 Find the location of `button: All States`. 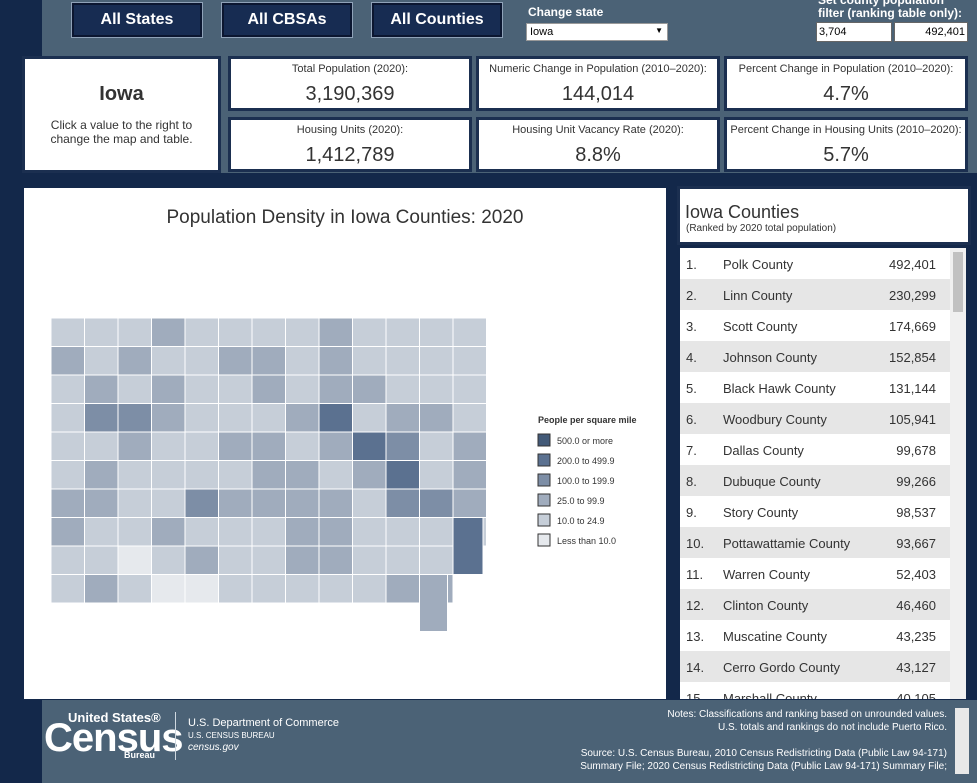

button: All States is located at coordinates (137, 20).